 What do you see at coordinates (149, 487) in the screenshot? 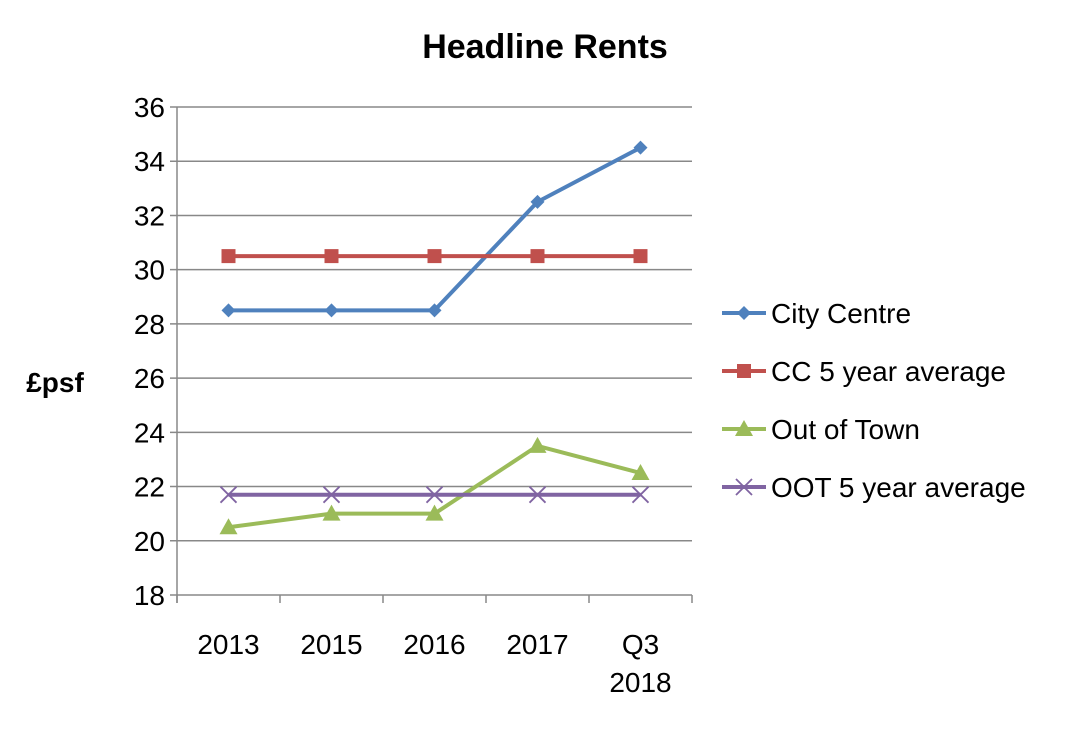
I see `y-tick-label: 22` at bounding box center [149, 487].